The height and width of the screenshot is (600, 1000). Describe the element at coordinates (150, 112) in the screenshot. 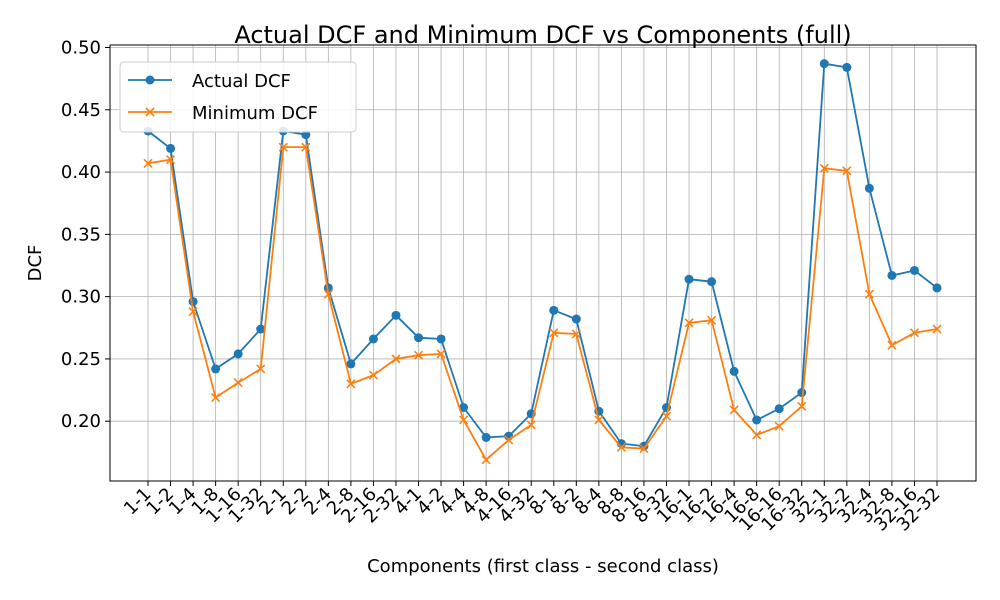

I see `legend-marker-minimum-dcf` at that location.